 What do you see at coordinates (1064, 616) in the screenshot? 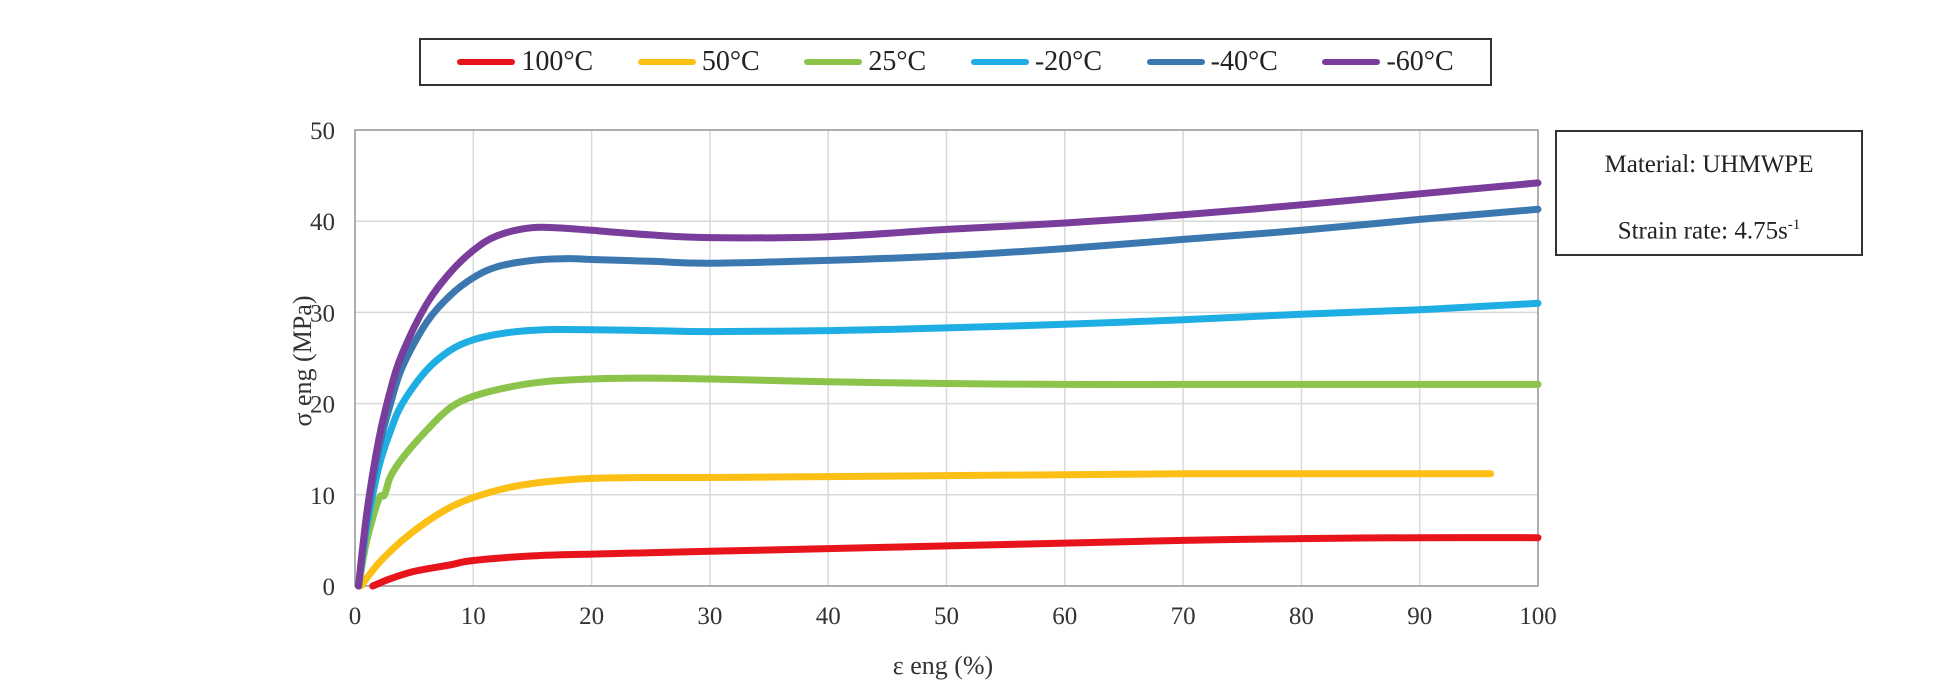
I see `x-tick-label: 60` at bounding box center [1064, 616].